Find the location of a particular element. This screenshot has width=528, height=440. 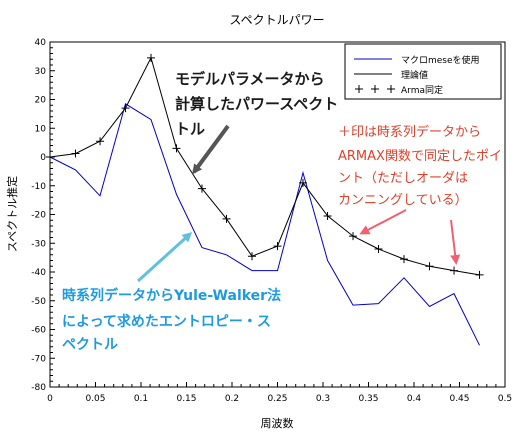

annotation-yule-arrow is located at coordinates (164, 257).